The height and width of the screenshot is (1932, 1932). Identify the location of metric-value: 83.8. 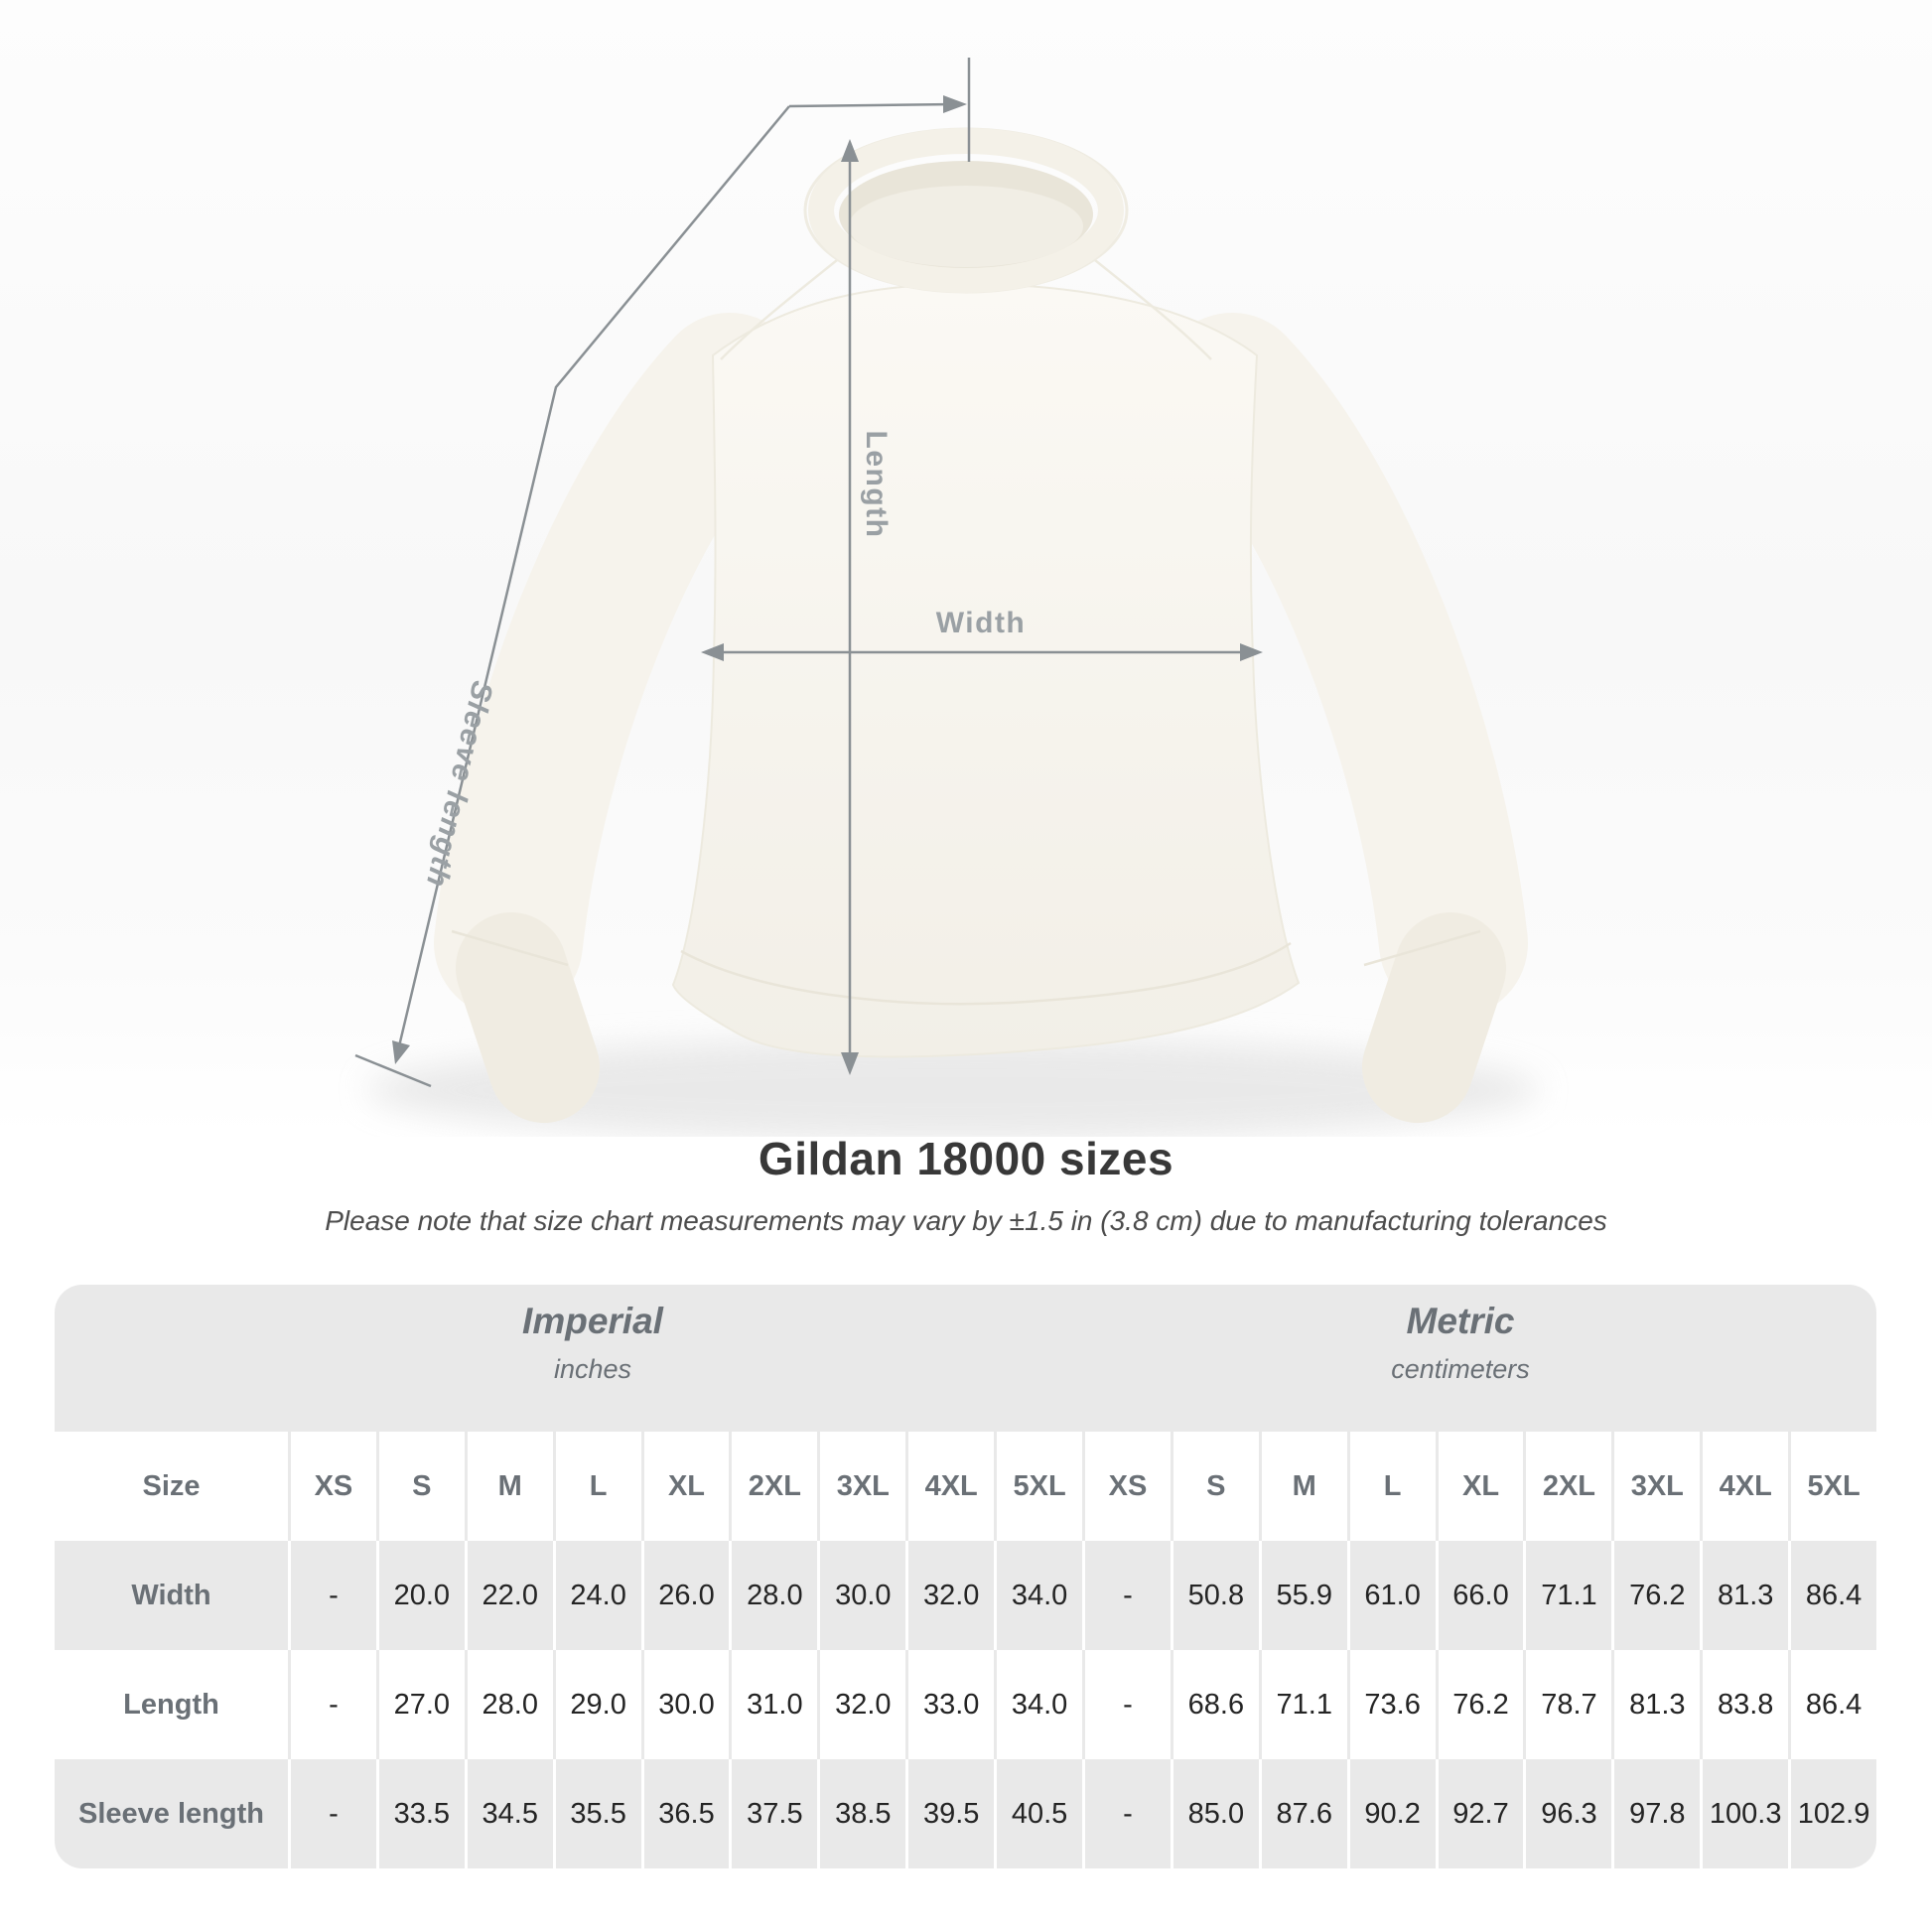
(1744, 1705).